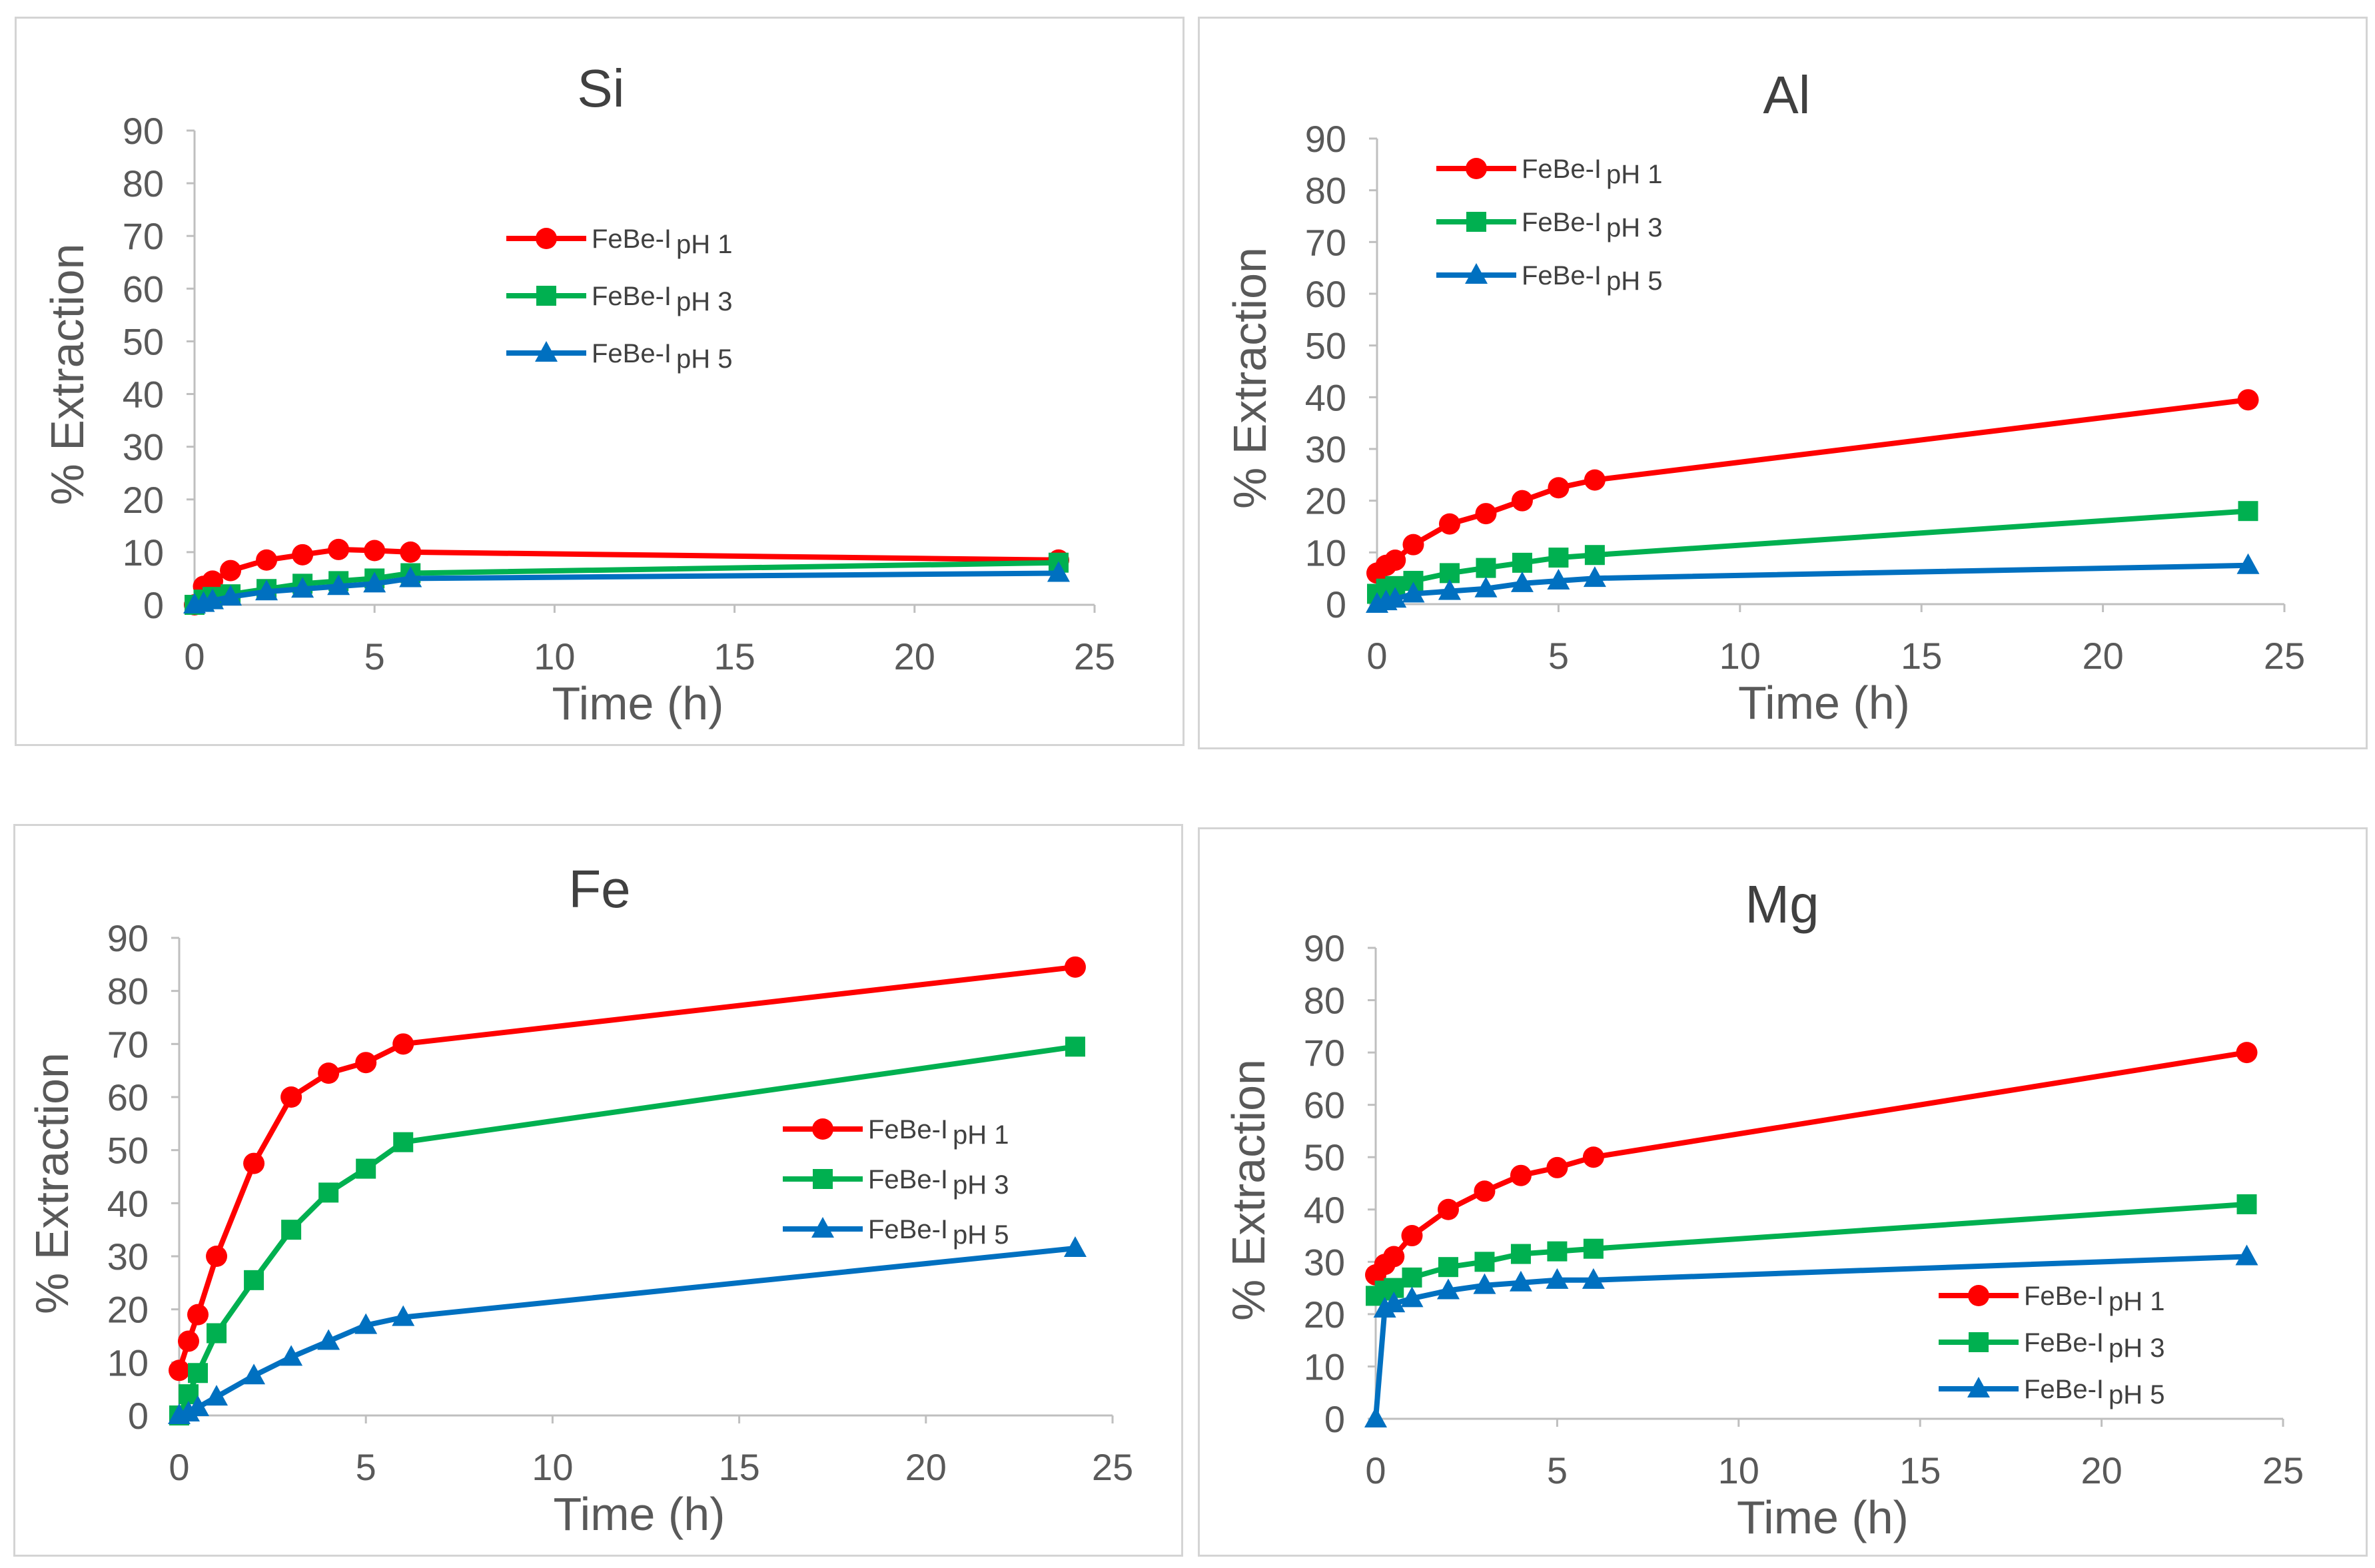 This screenshot has height=1568, width=2375. What do you see at coordinates (1634, 281) in the screenshot?
I see `legend-ph: pH 5` at bounding box center [1634, 281].